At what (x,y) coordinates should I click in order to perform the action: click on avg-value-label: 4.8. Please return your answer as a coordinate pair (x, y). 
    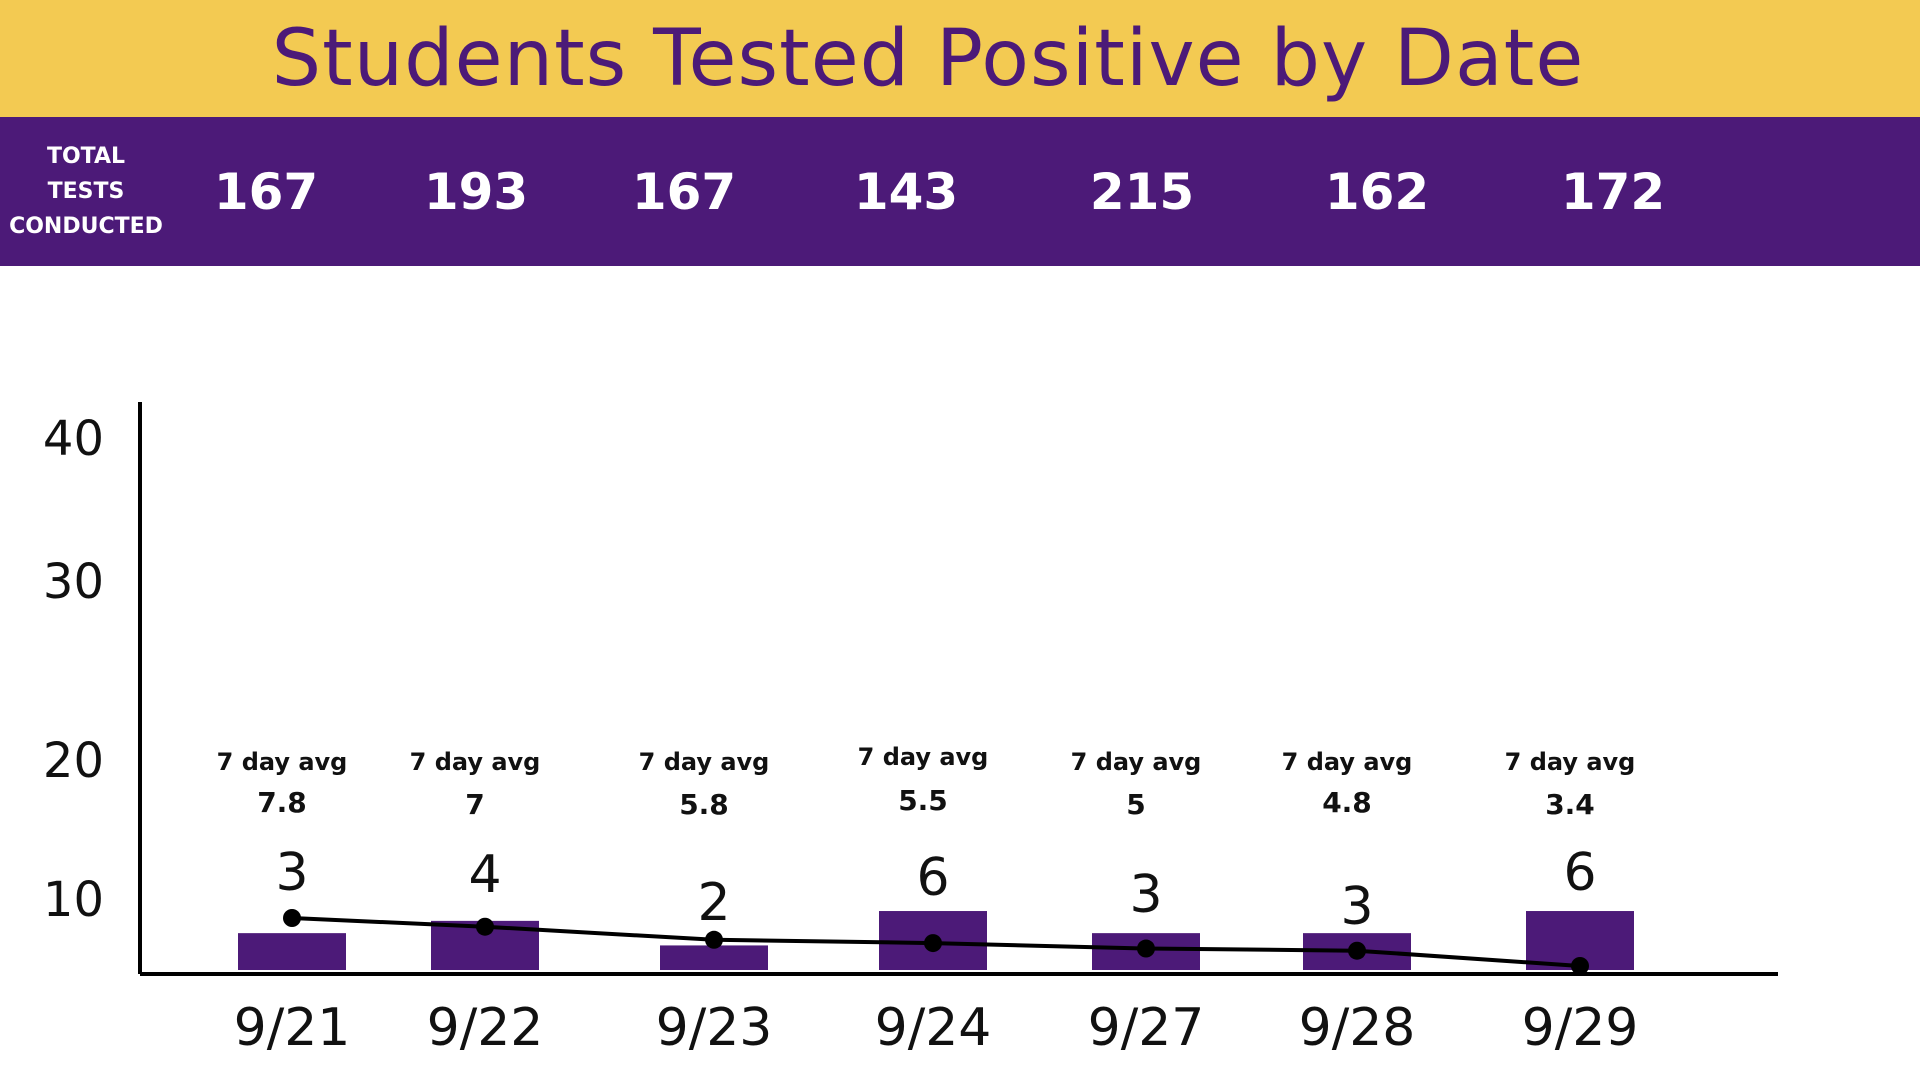
    Looking at the image, I should click on (1347, 802).